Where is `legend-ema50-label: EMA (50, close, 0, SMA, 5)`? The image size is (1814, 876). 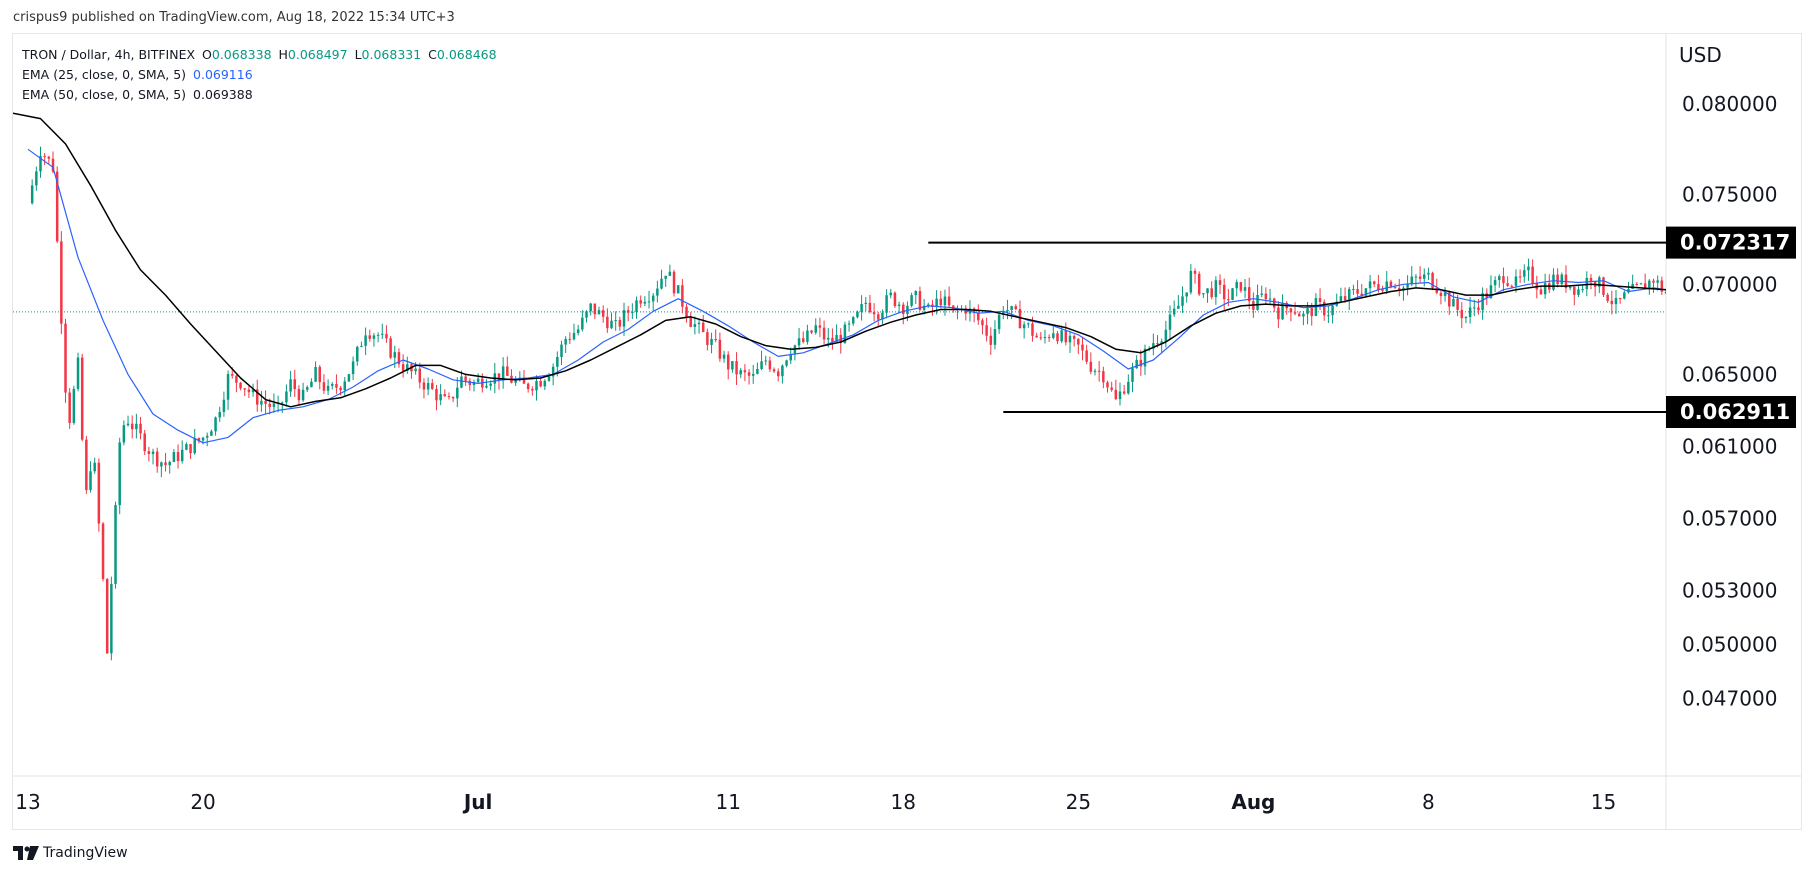 legend-ema50-label: EMA (50, close, 0, SMA, 5) is located at coordinates (104, 94).